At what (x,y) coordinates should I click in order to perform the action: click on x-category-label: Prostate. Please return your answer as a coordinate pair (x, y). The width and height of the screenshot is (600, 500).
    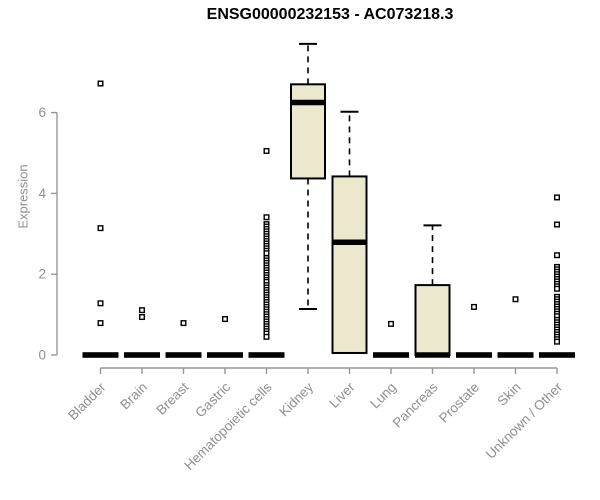
    Looking at the image, I should click on (459, 403).